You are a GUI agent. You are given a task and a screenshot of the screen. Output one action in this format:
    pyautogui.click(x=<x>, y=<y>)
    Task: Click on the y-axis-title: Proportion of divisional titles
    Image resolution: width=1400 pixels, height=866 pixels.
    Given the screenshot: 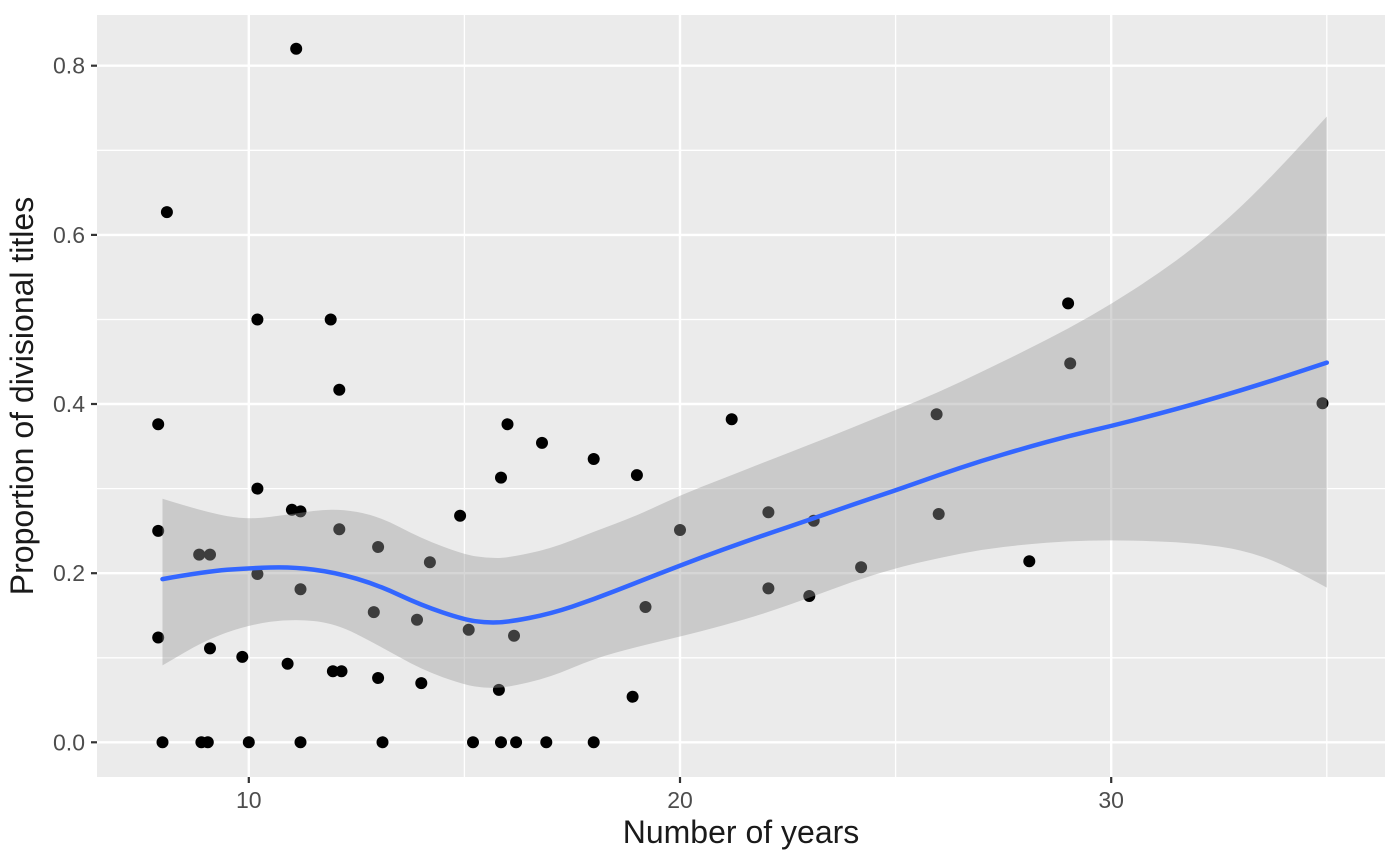 What is the action you would take?
    pyautogui.click(x=22, y=396)
    